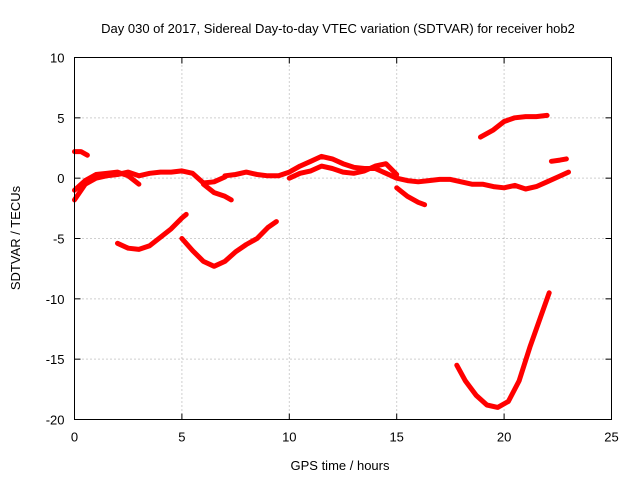 The image size is (640, 480). I want to click on x-tick-label: 15, so click(396, 437).